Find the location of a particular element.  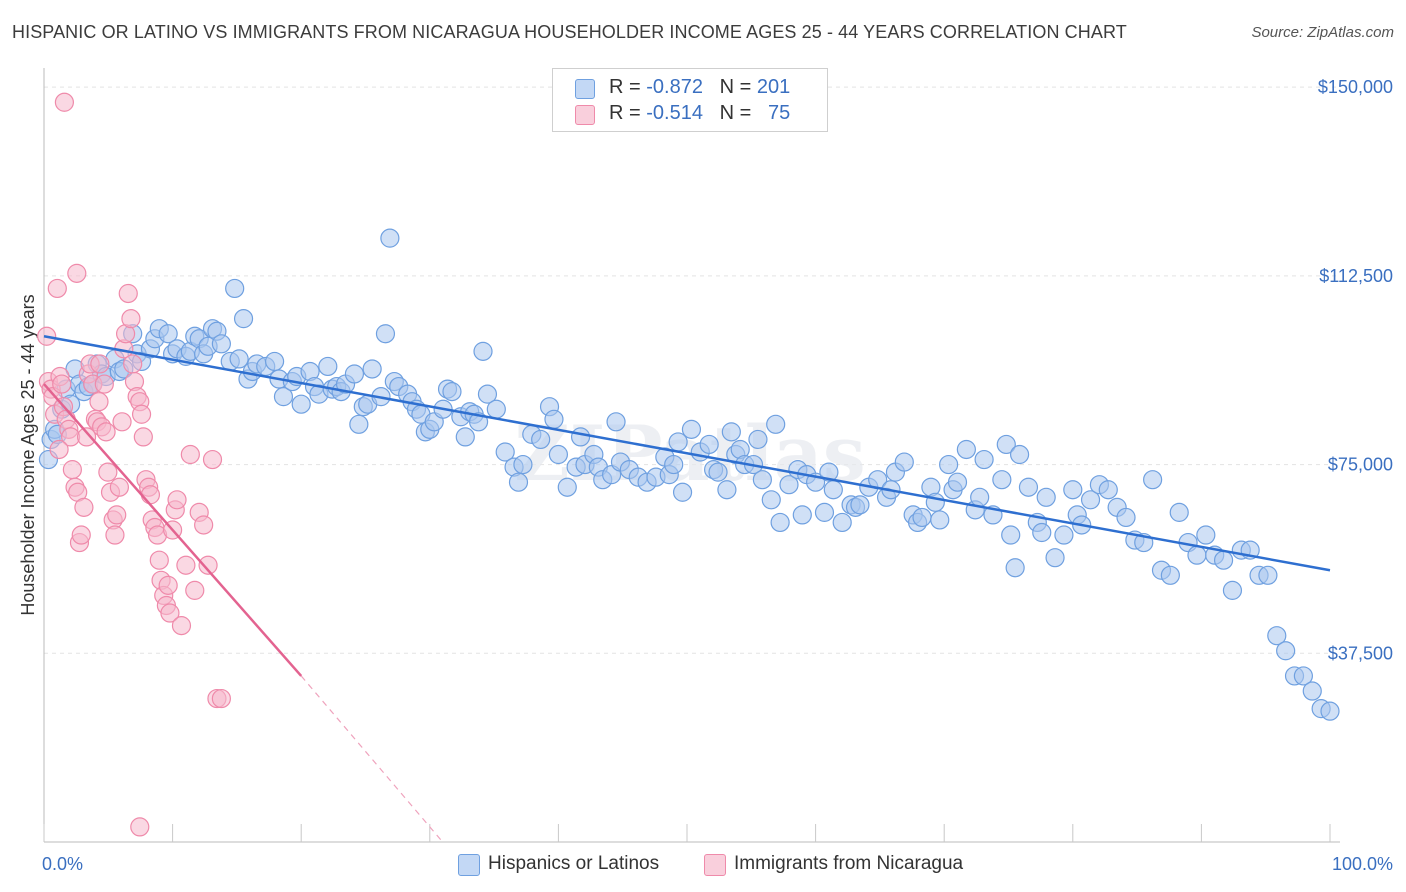

legend-label: Immigrants from Nicaragua is located at coordinates (849, 863).